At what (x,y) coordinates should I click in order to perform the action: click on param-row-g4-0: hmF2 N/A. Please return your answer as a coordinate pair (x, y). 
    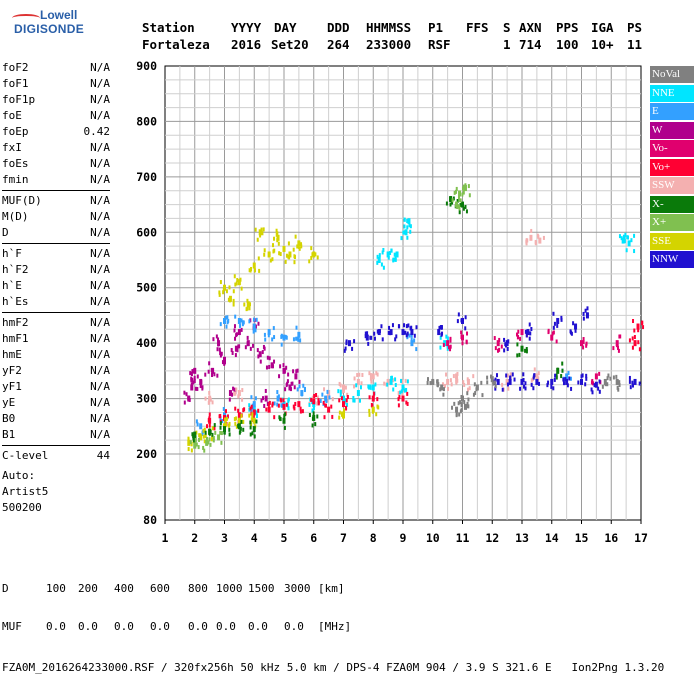
    Looking at the image, I should click on (56, 323).